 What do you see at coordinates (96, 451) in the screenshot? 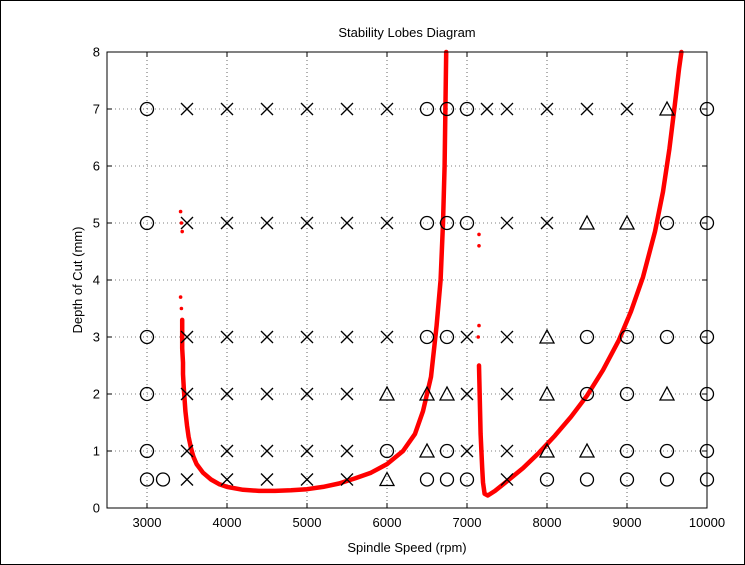
I see `y-tick-label: 1` at bounding box center [96, 451].